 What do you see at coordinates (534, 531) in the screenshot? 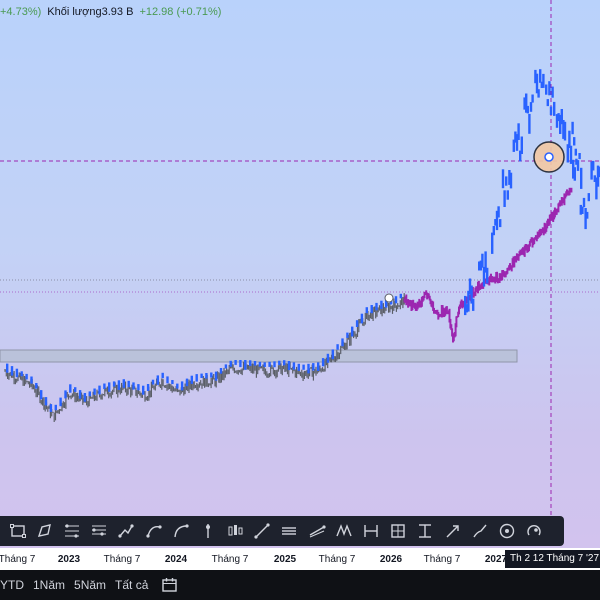
I see `magnet-button` at bounding box center [534, 531].